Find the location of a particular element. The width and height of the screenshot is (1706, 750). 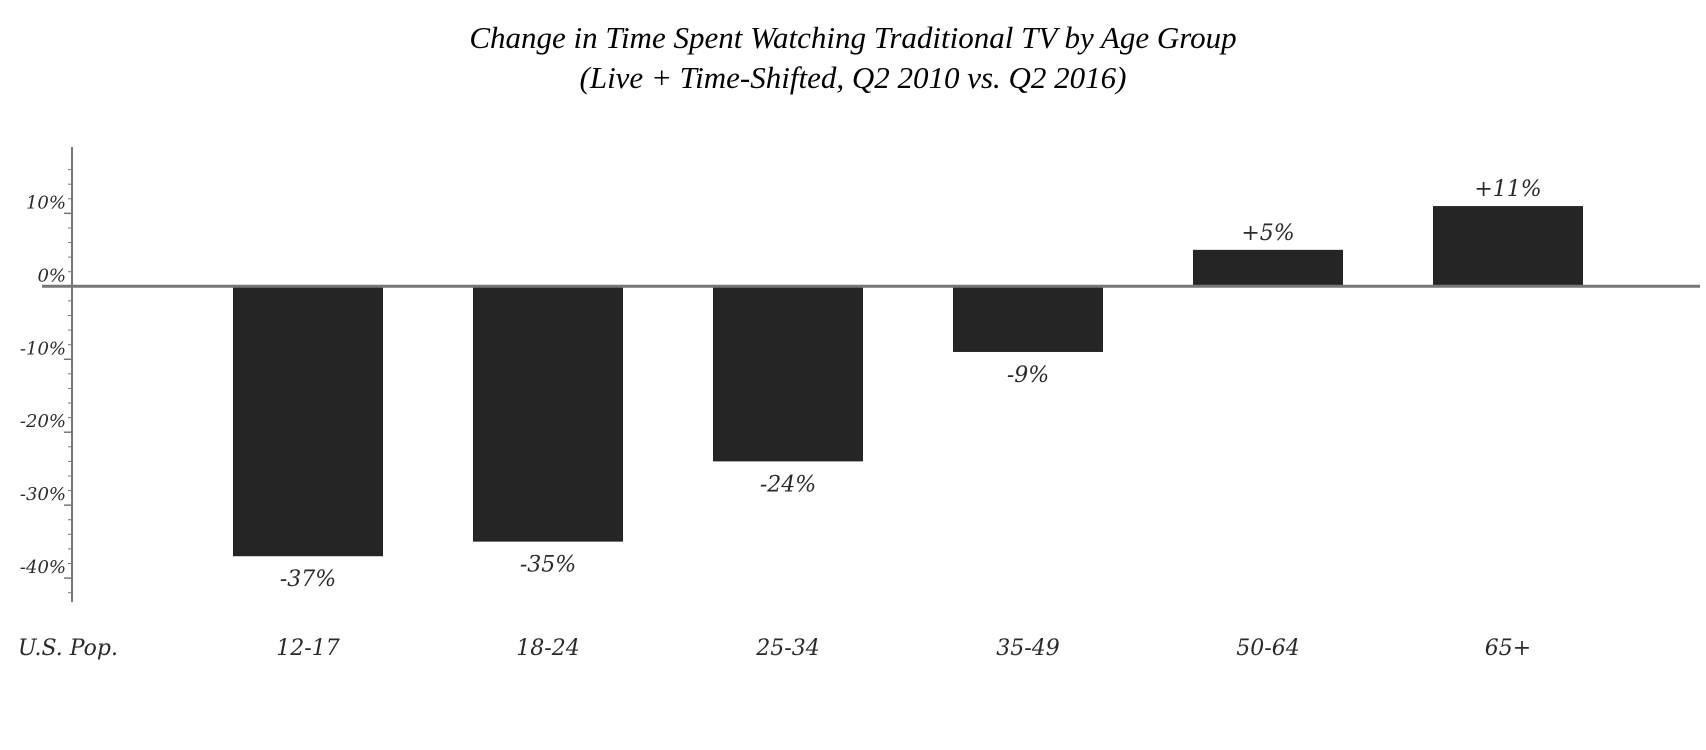

data-label: +5% is located at coordinates (1267, 233).